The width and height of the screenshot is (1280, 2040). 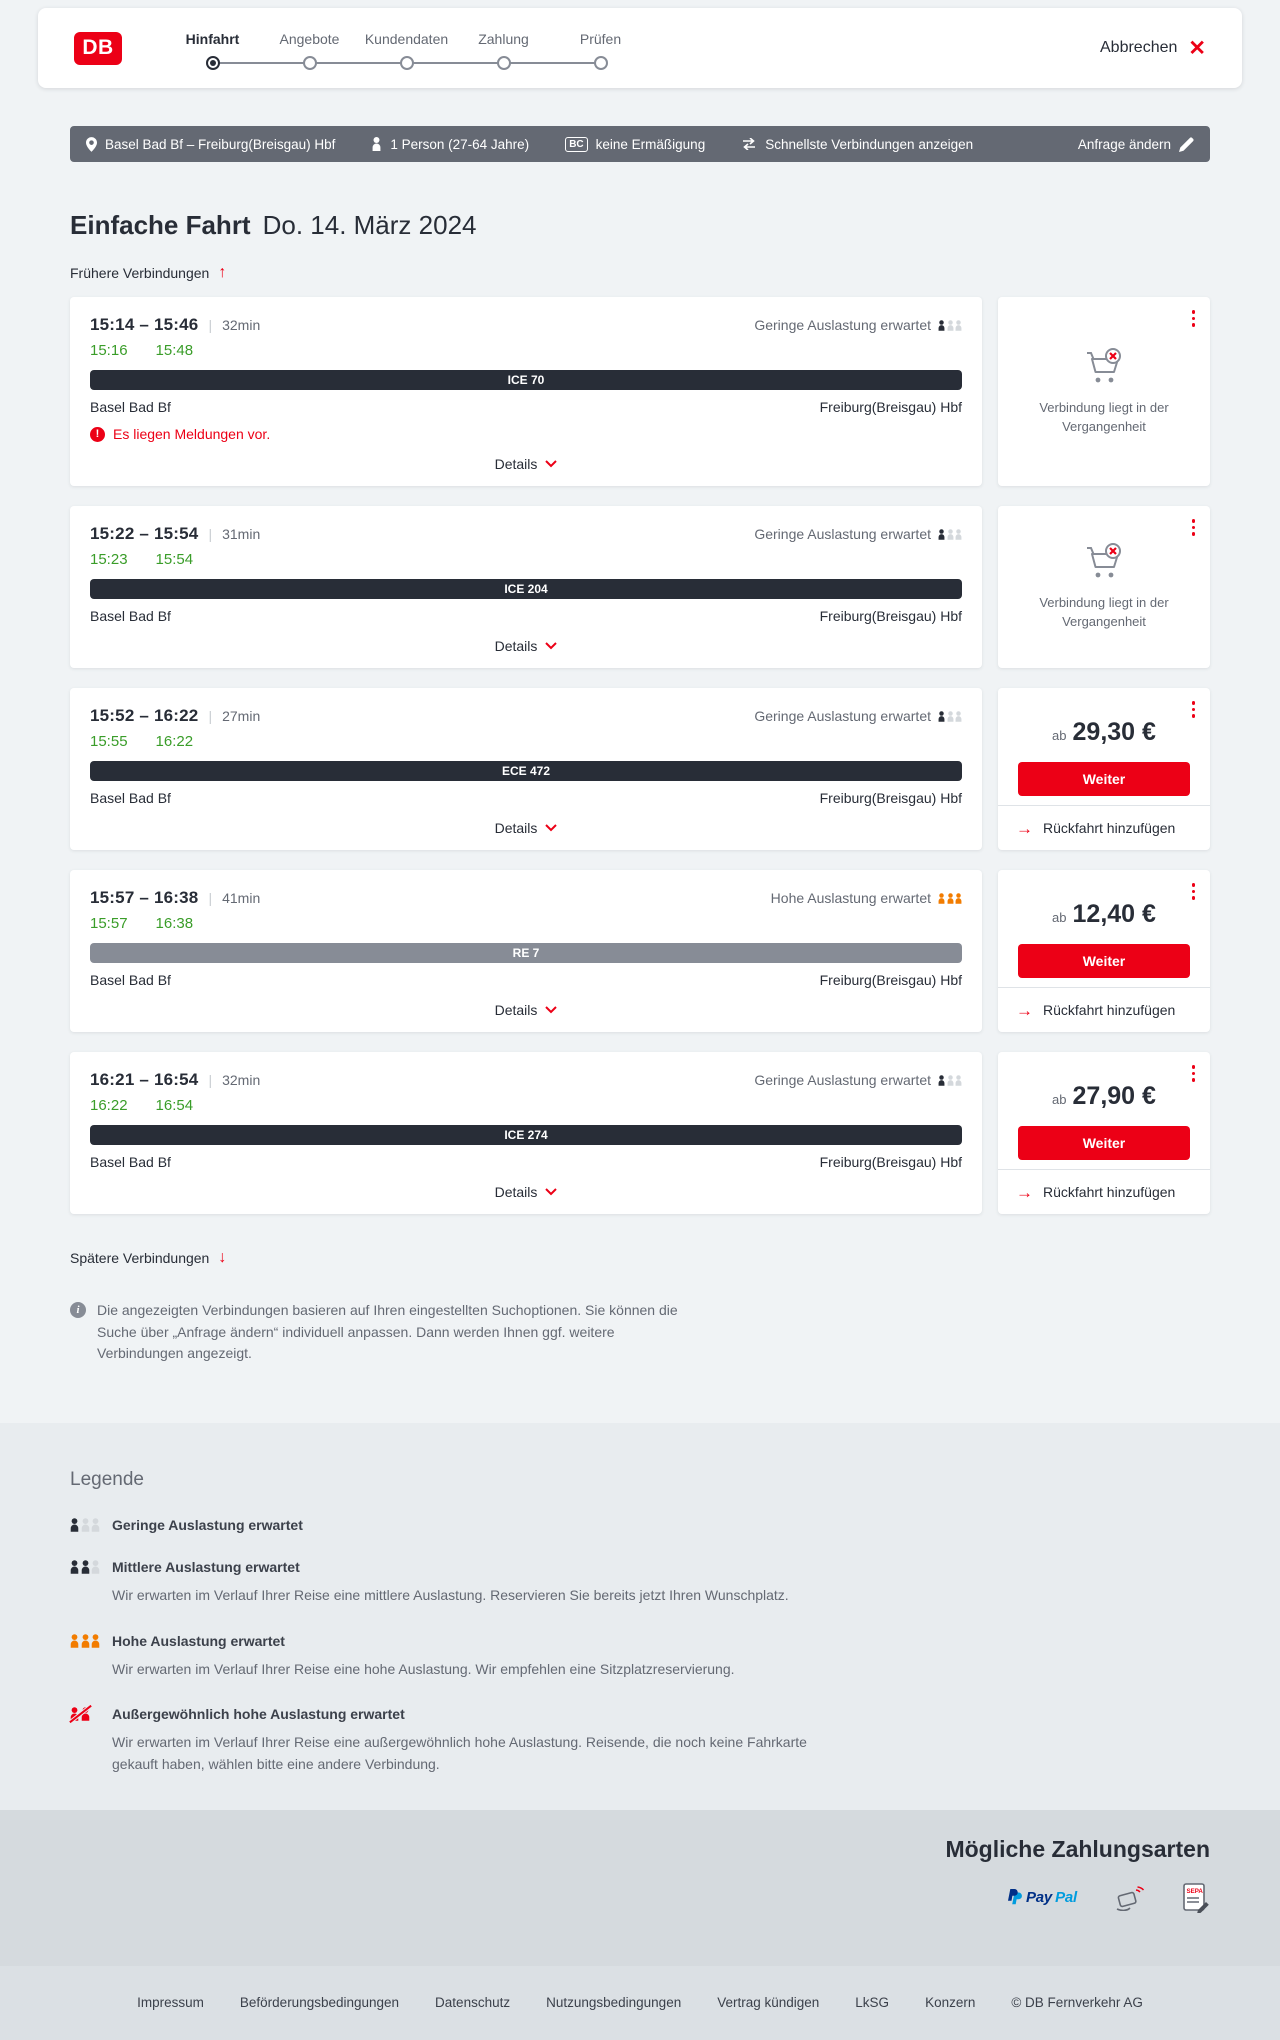 I want to click on realtime-row: 15:55 16:22, so click(x=526, y=741).